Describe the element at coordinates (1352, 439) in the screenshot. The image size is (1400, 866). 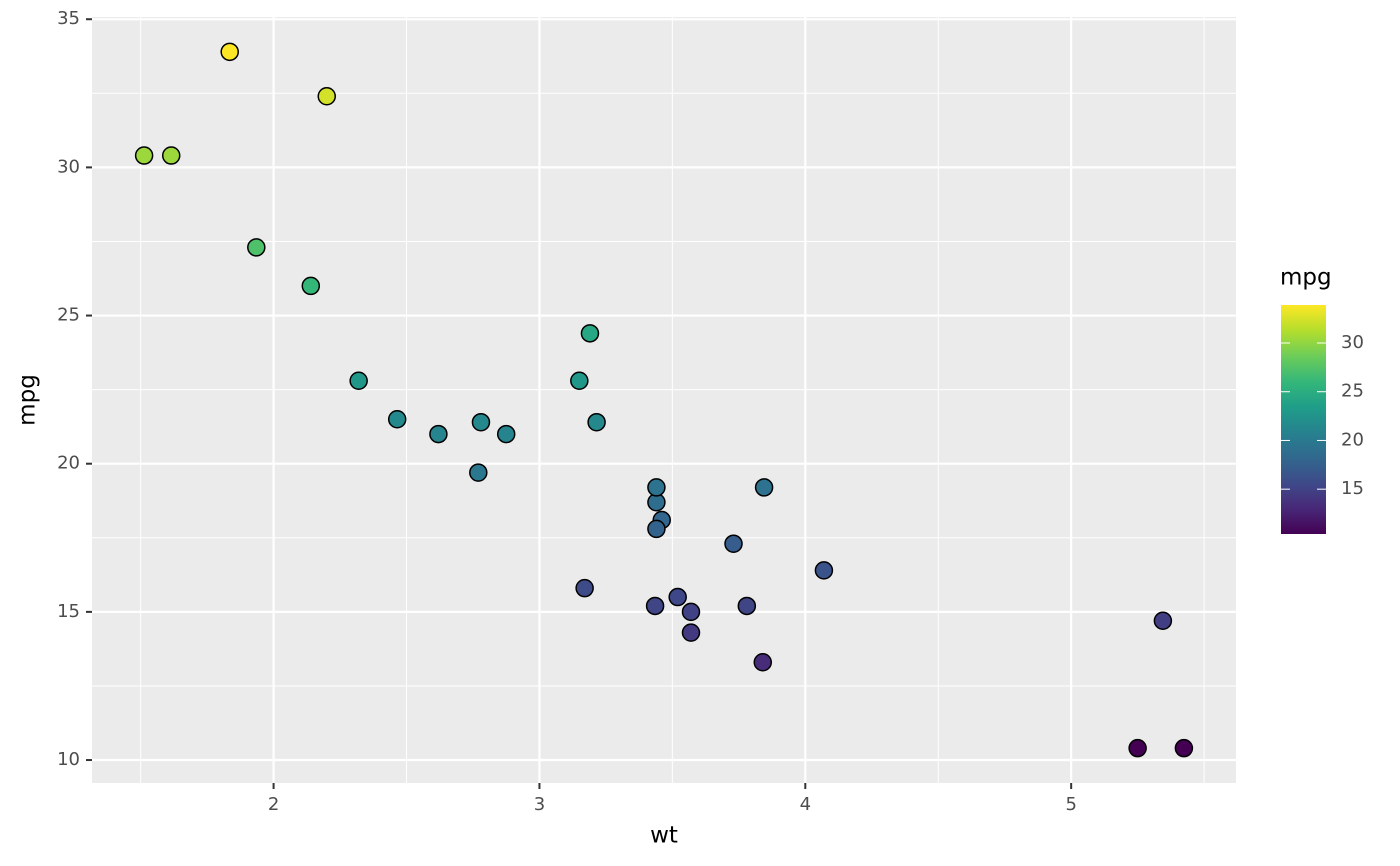
I see `colorbar-tick-label: 20` at that location.